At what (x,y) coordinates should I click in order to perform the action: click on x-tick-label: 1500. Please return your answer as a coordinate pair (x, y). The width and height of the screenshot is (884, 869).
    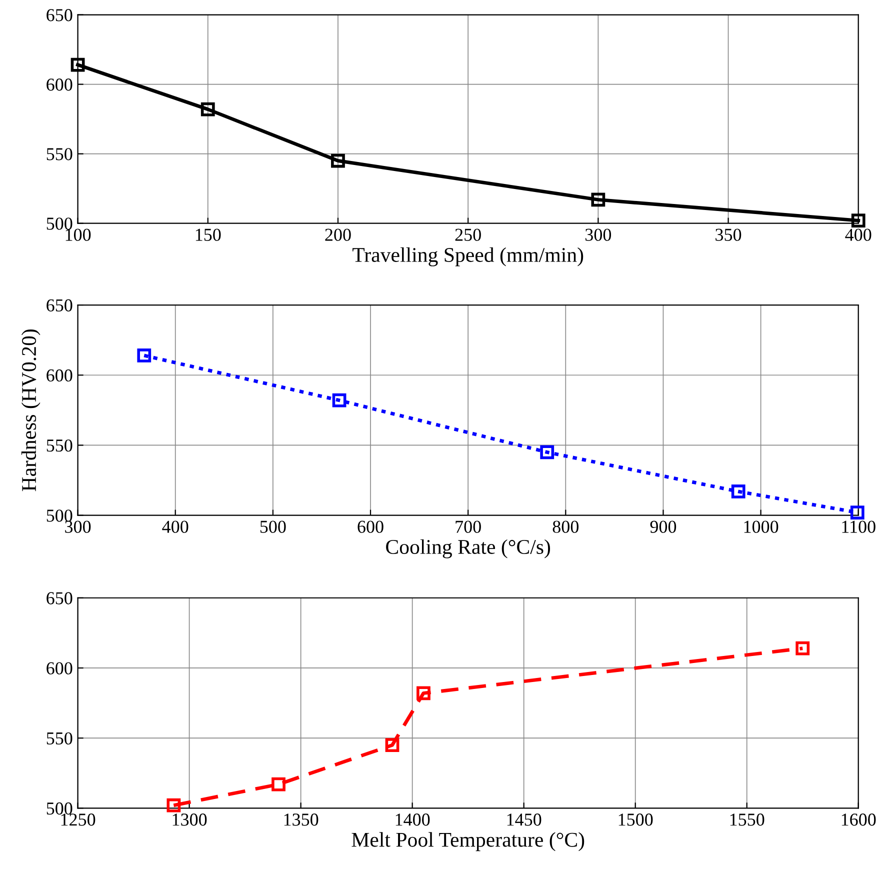
    Looking at the image, I should click on (635, 820).